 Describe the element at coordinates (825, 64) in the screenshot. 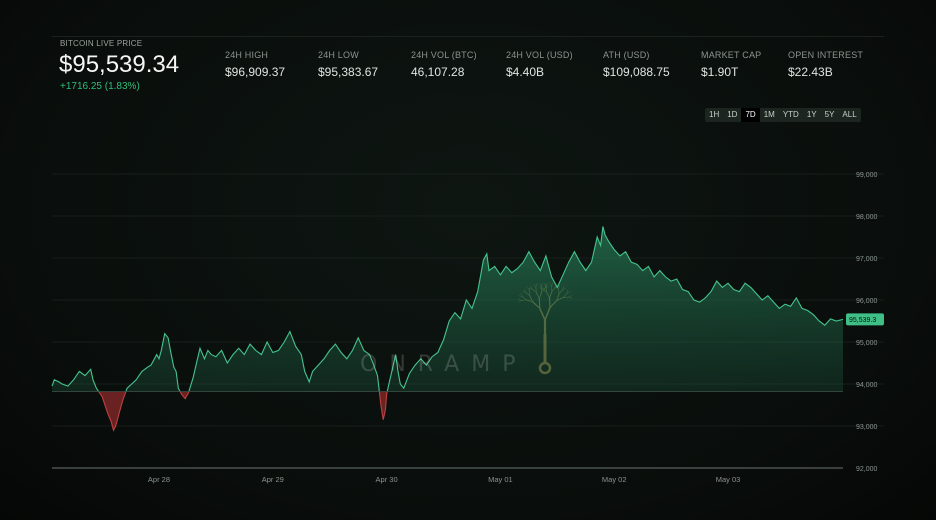

I see `stat-open-interest: OPEN INTEREST $22.43B` at that location.